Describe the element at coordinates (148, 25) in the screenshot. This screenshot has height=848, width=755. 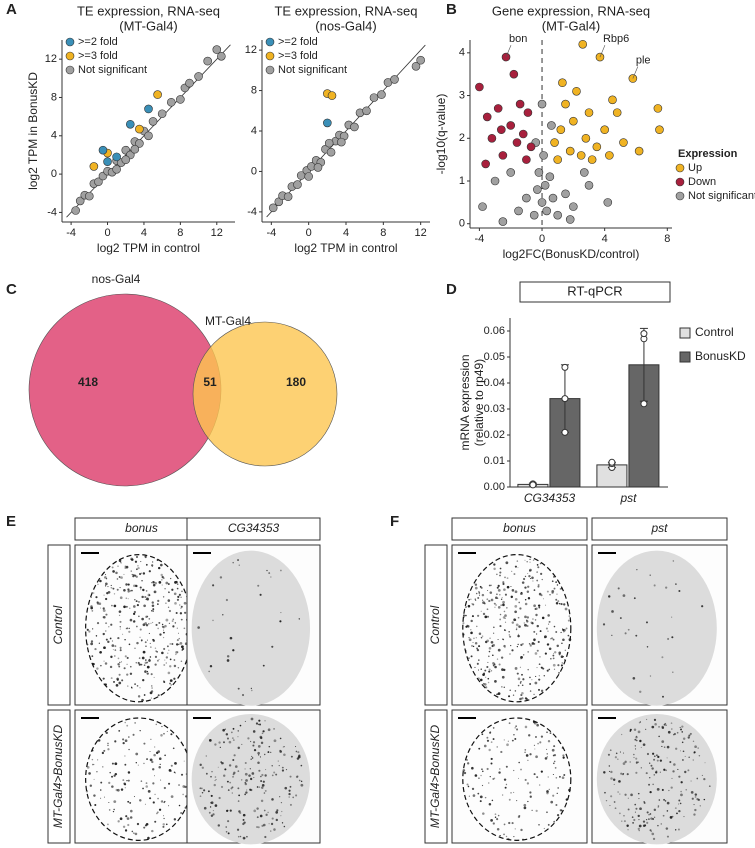
I see `chart-subtitle: (MT-Gal4)` at that location.